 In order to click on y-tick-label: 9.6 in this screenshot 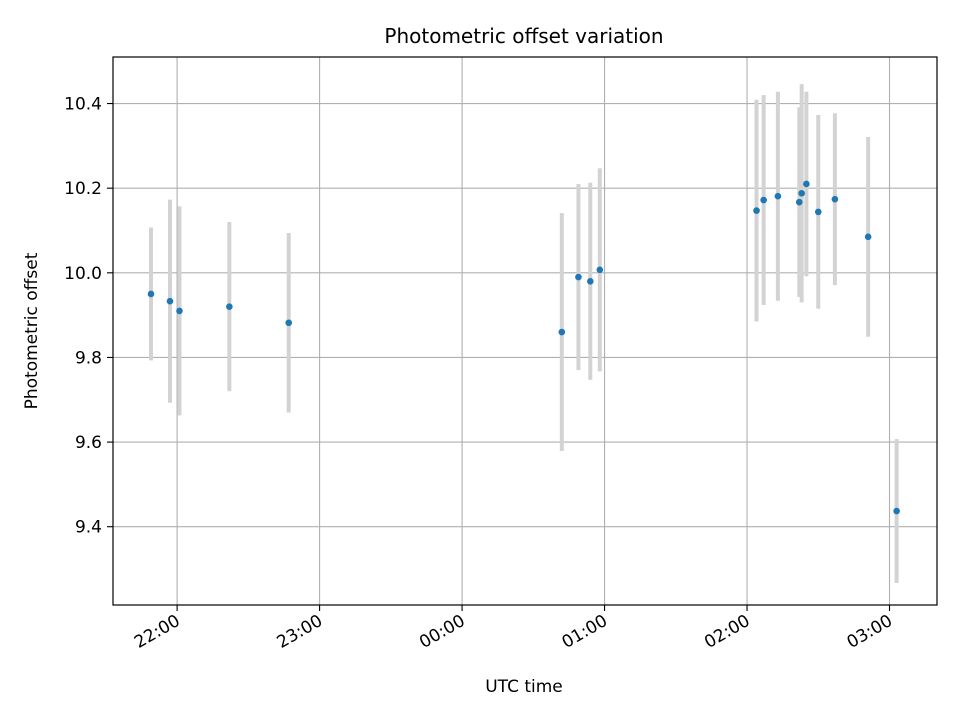, I will do `click(88, 443)`.